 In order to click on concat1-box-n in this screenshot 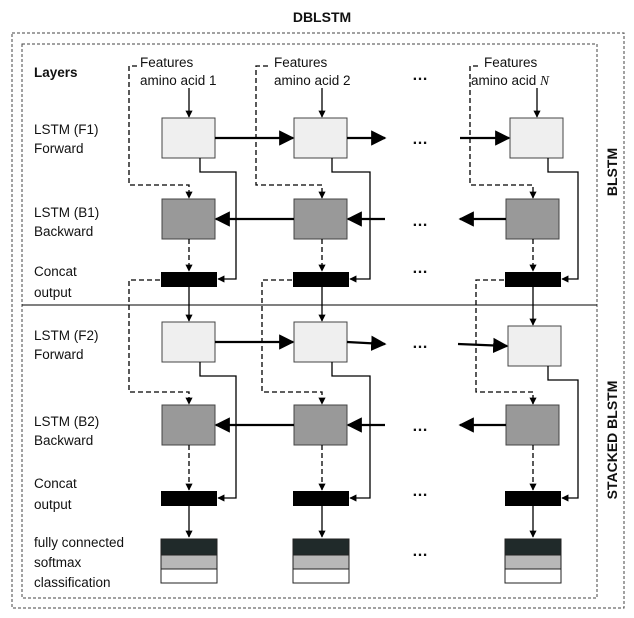, I will do `click(533, 279)`.